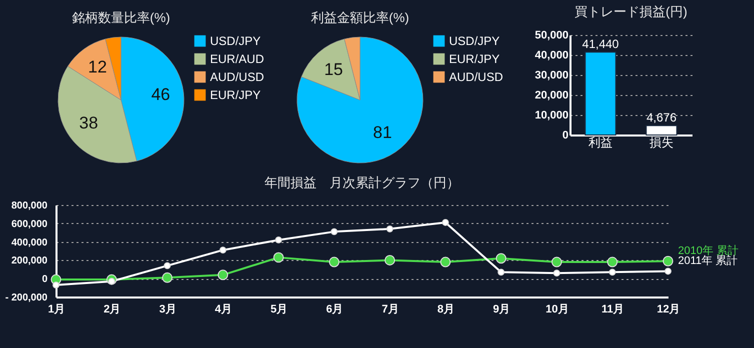 The image size is (754, 348). I want to click on x-tick-label: 3月, so click(167, 310).